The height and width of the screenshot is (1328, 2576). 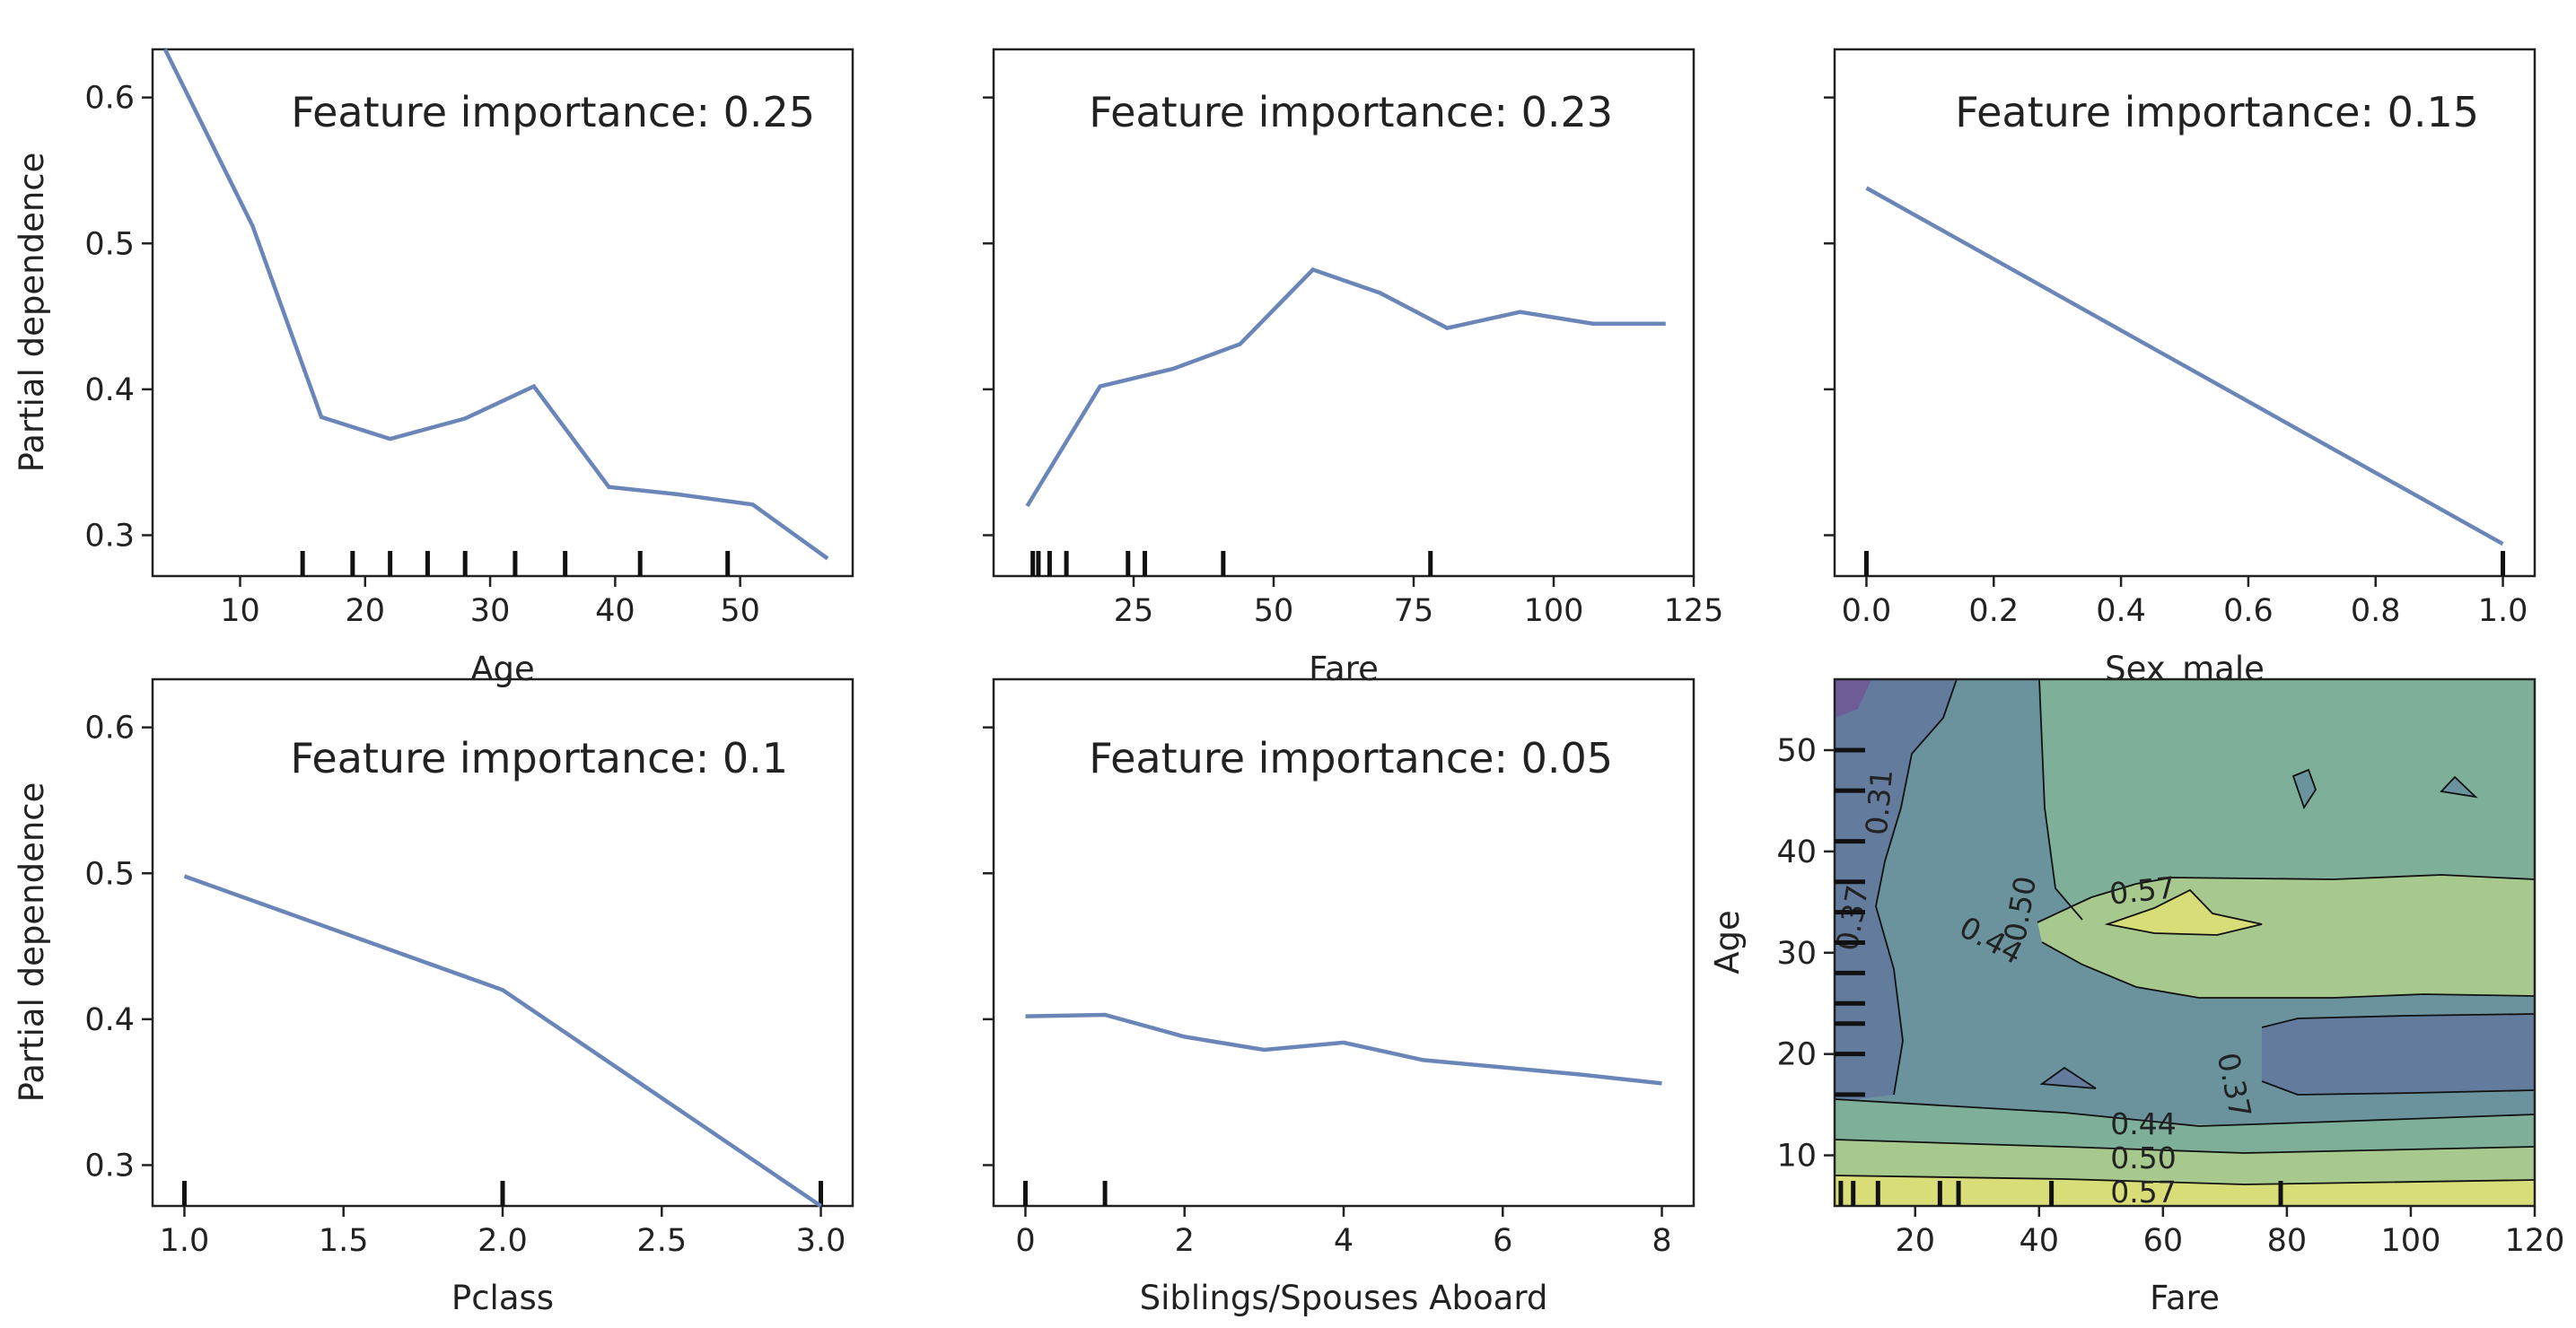 I want to click on x-tick-label: 6, so click(x=1502, y=1241).